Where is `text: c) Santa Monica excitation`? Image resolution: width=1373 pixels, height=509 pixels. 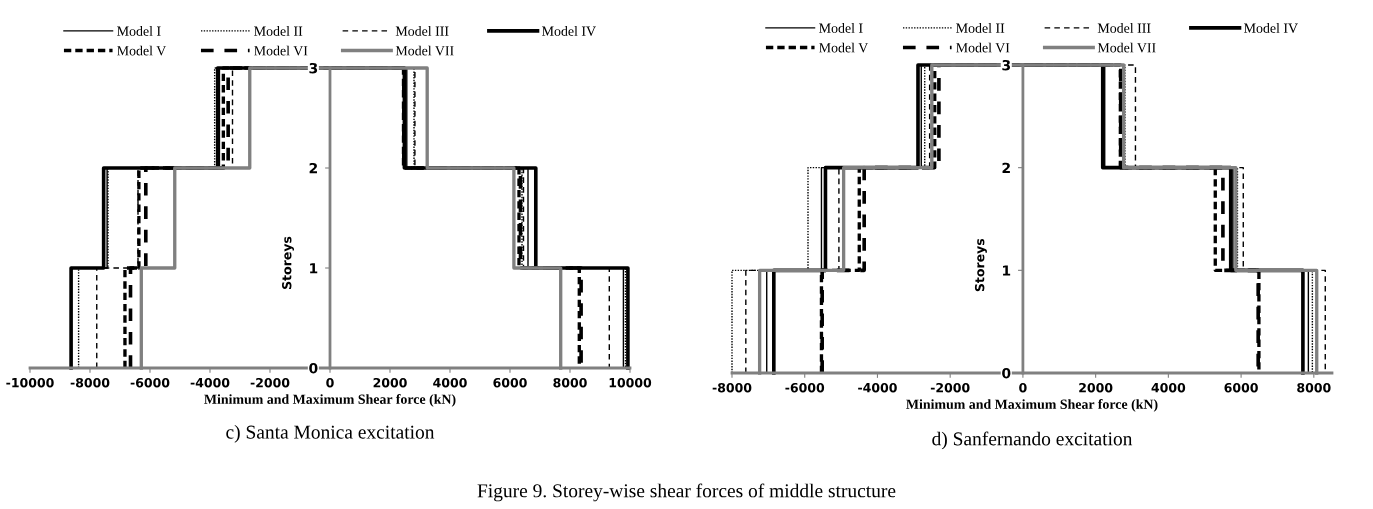
text: c) Santa Monica excitation is located at coordinates (330, 434).